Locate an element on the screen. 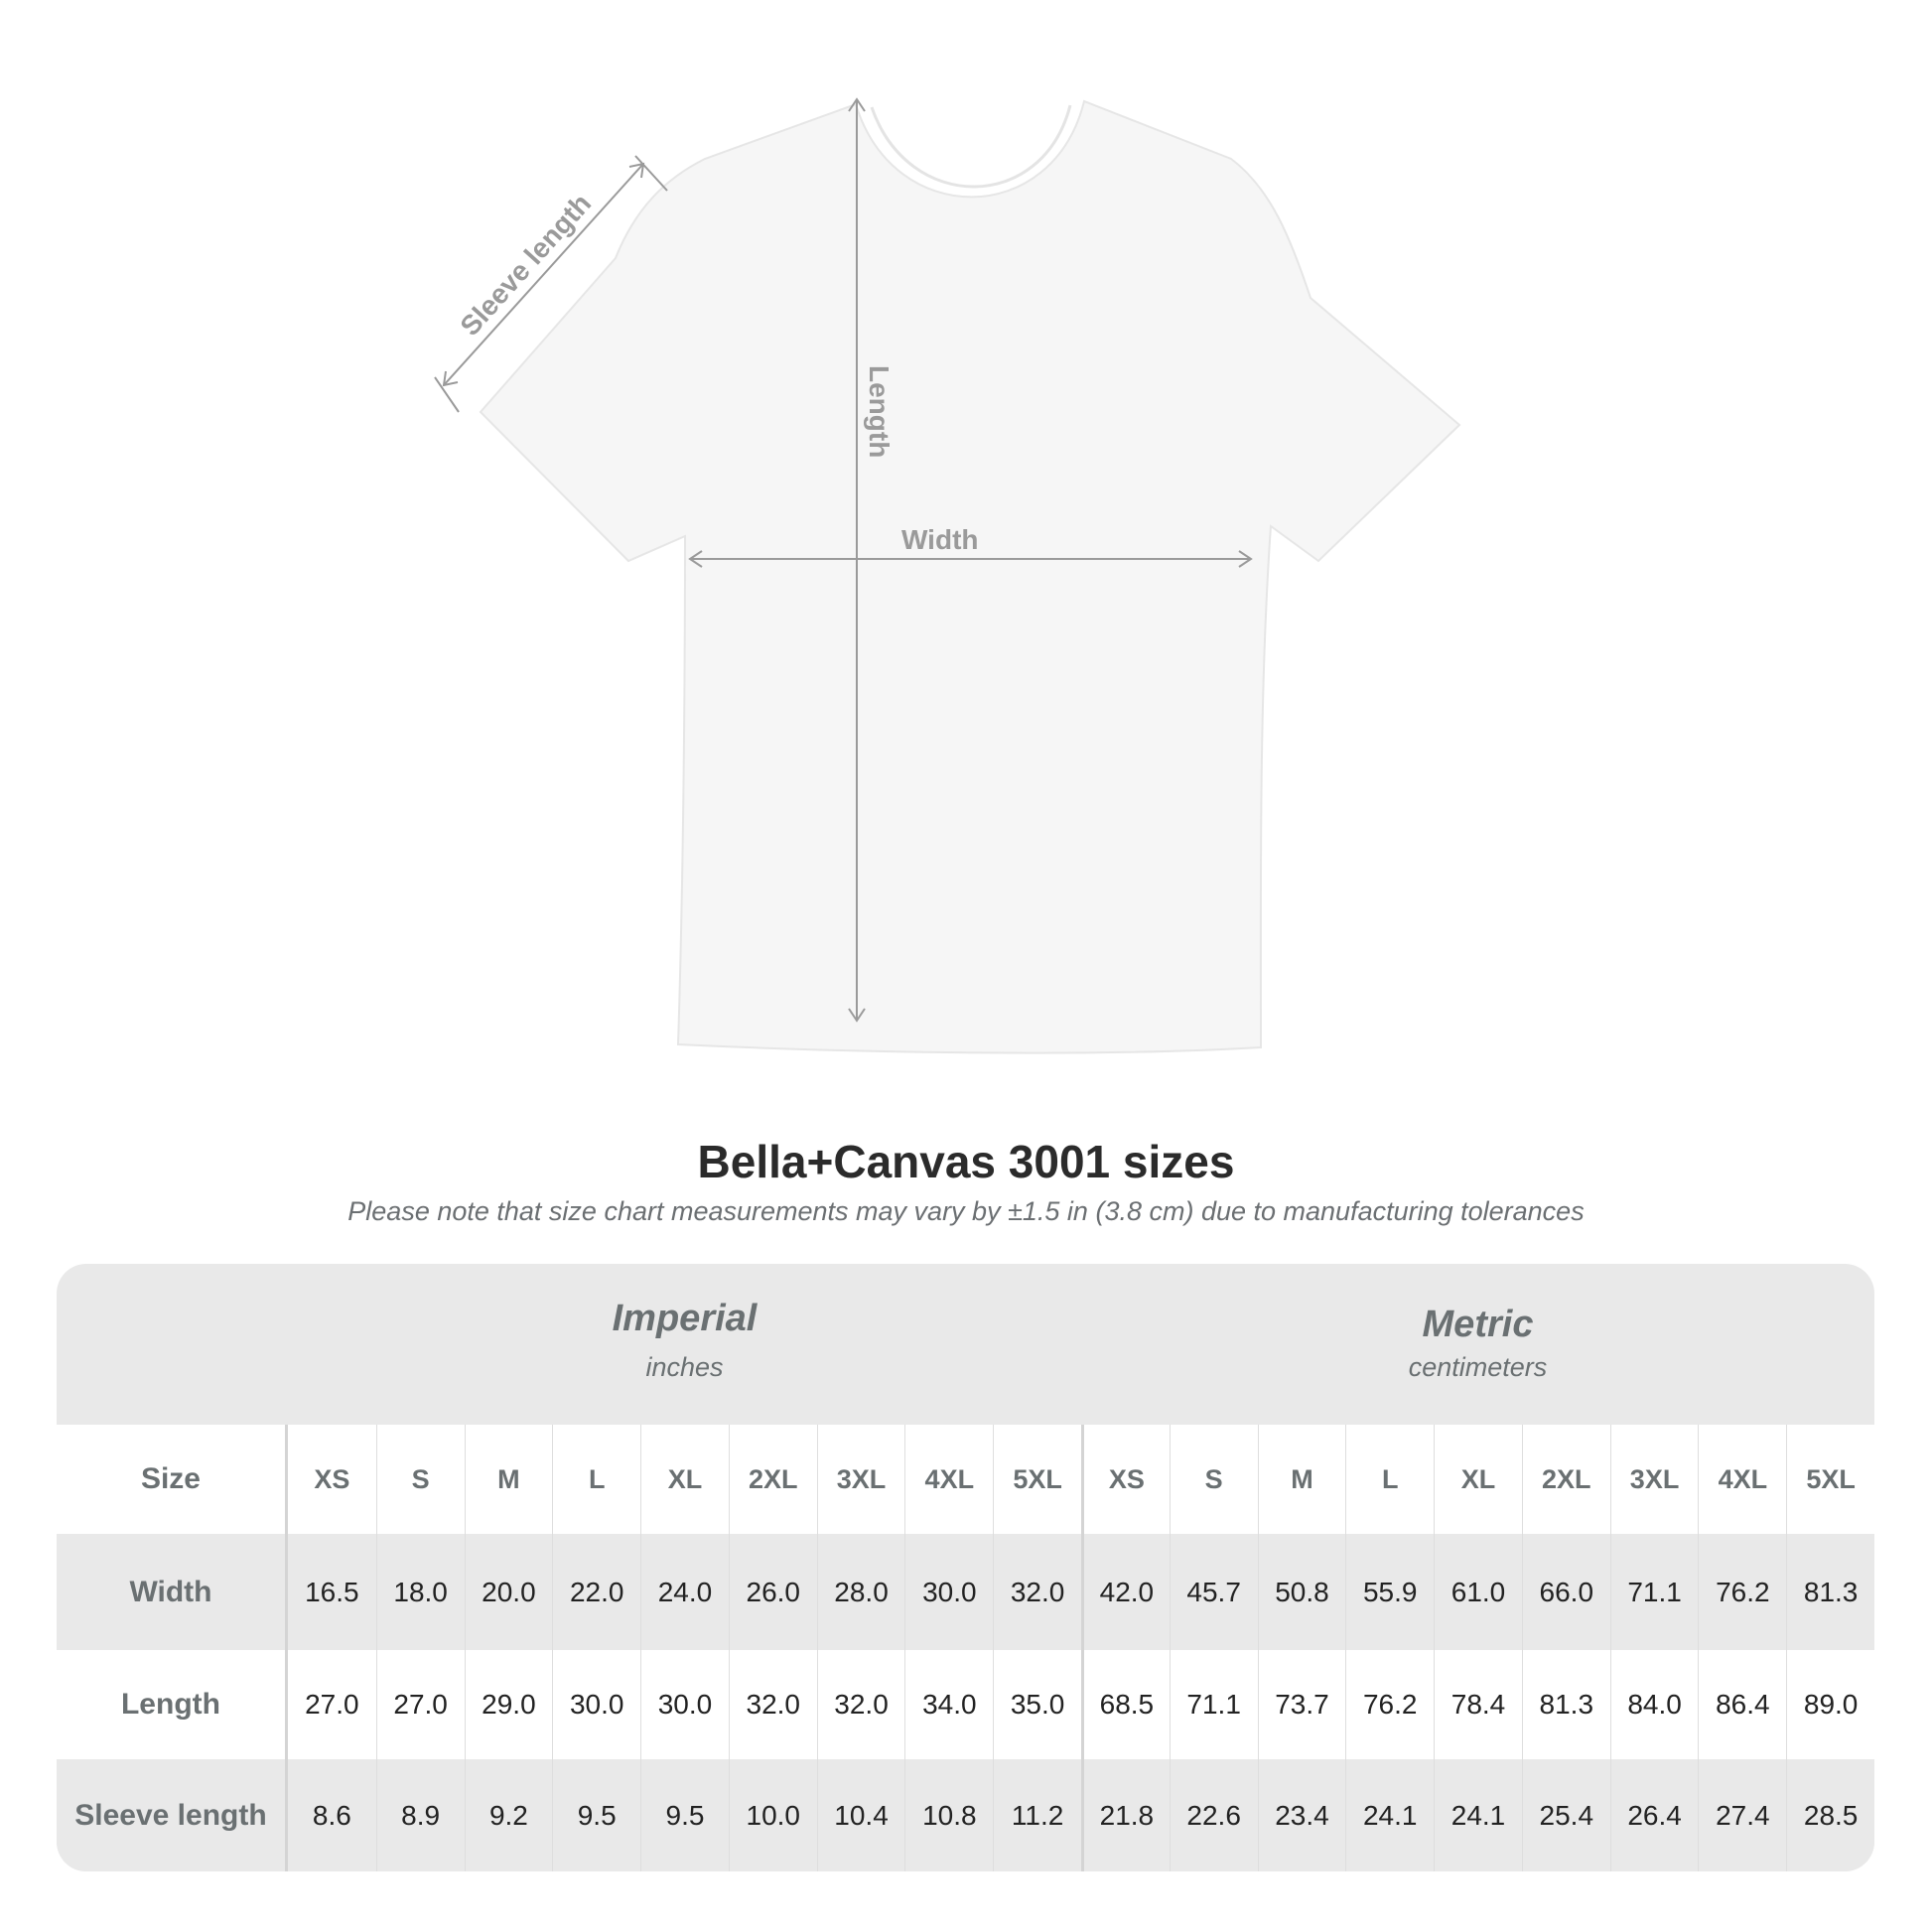 The image size is (1932, 1932). imperial-value-cell: 9.2 is located at coordinates (508, 1815).